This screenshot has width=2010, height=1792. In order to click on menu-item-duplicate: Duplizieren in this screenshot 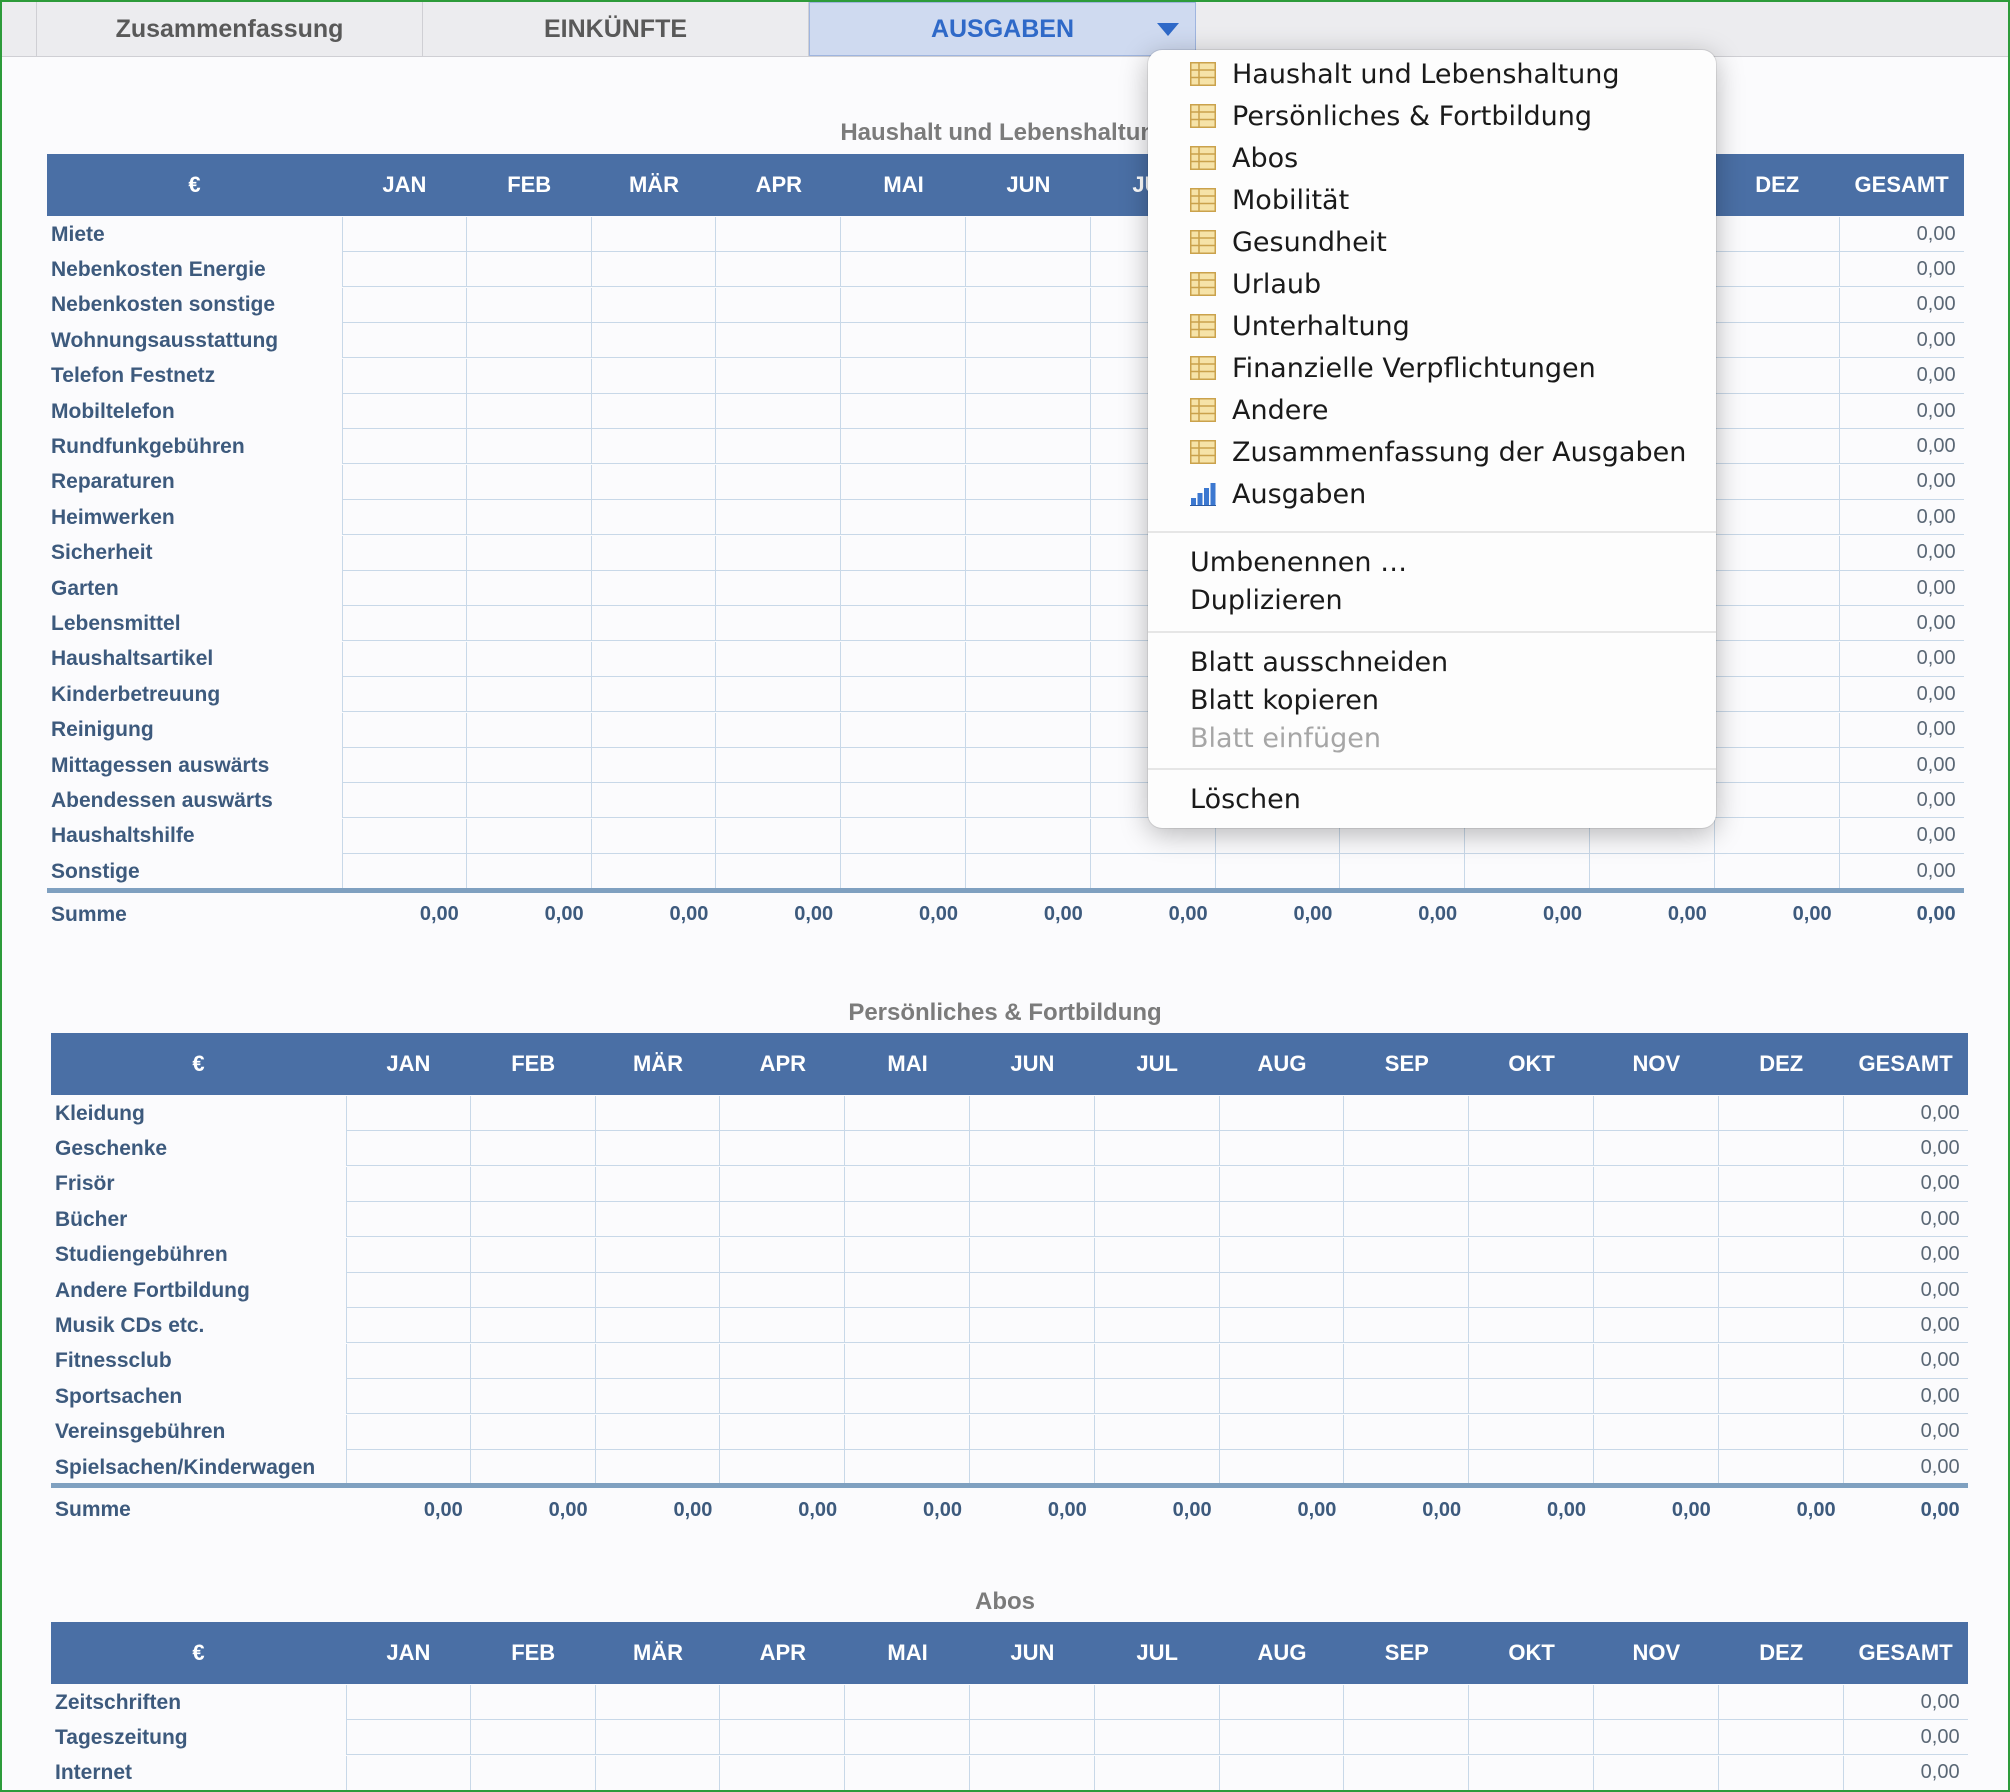, I will do `click(1432, 600)`.